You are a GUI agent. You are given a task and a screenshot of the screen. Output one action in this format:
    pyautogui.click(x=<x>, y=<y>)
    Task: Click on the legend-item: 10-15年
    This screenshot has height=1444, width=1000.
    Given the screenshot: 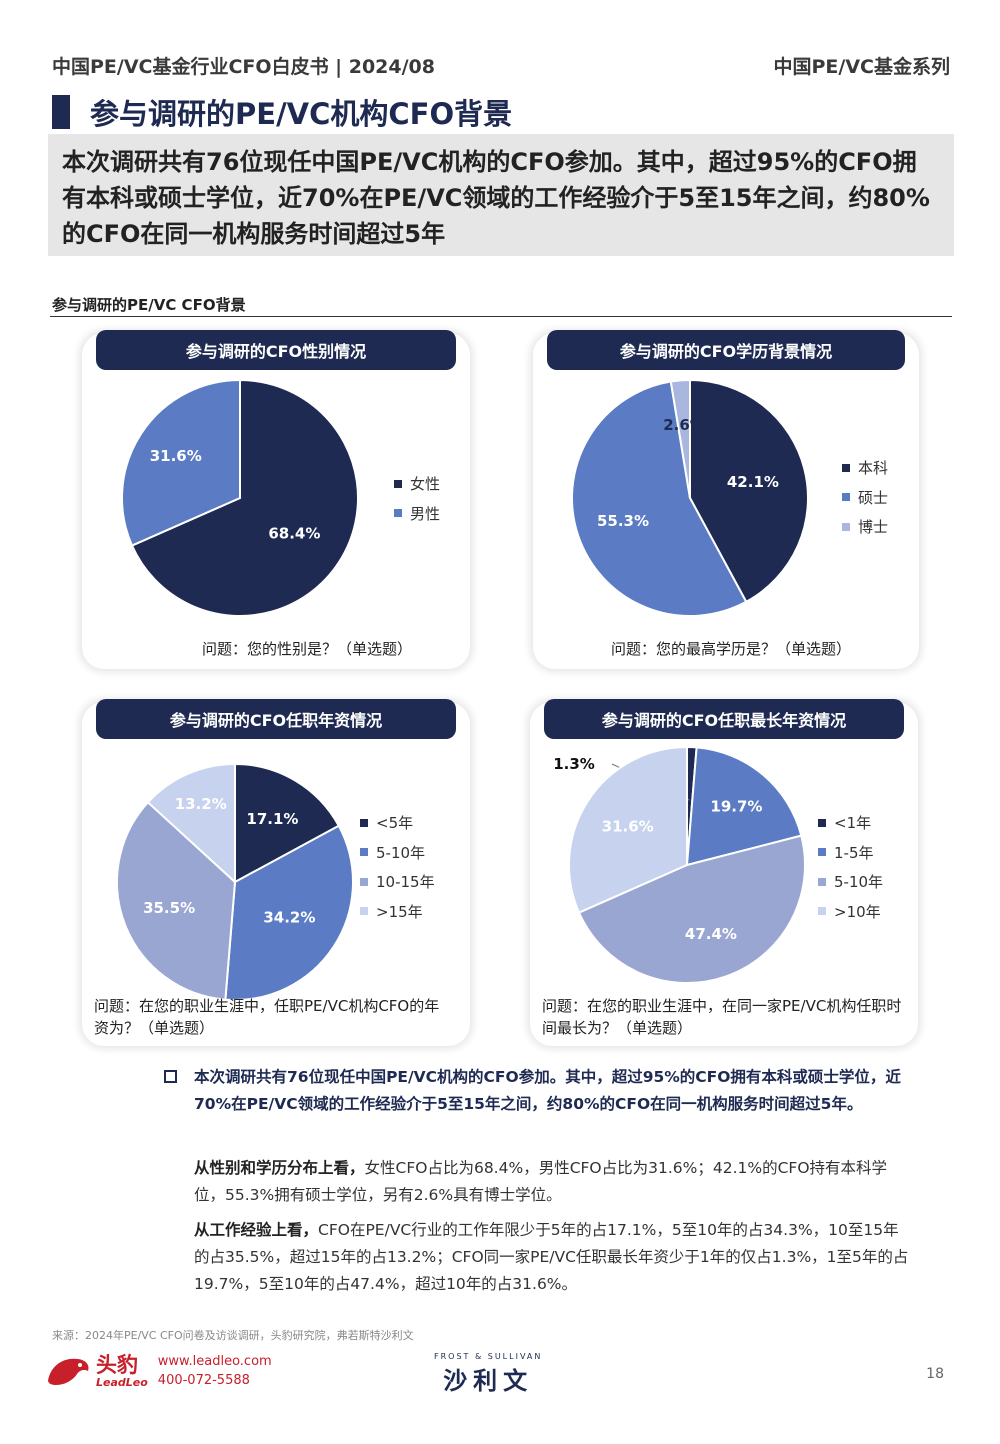 What is the action you would take?
    pyautogui.click(x=397, y=882)
    